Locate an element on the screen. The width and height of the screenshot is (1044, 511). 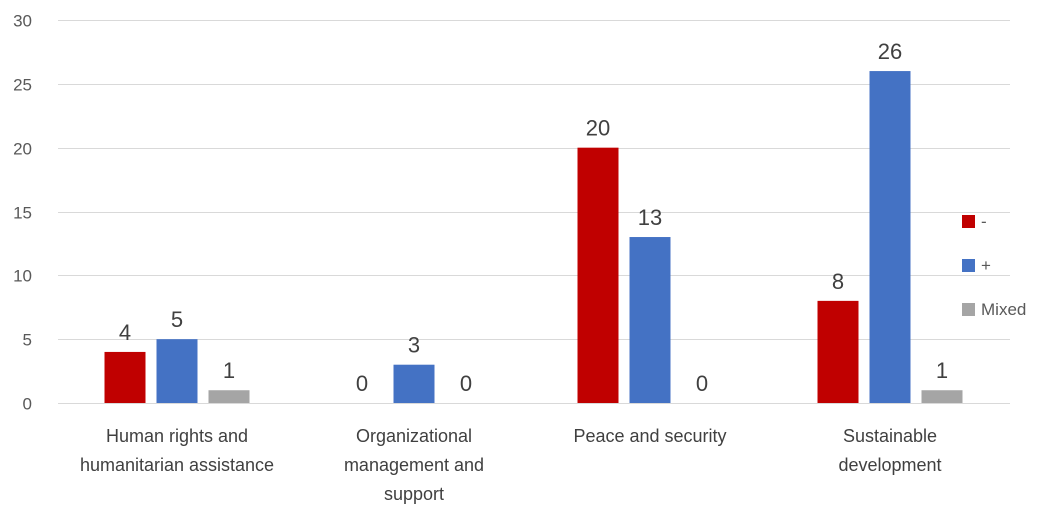
legend-label: Mixed is located at coordinates (1003, 309).